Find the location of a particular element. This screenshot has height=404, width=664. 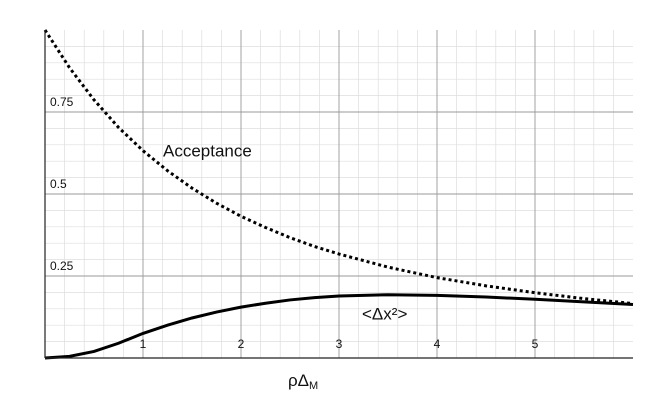

x-tick-label: 5 is located at coordinates (535, 344).